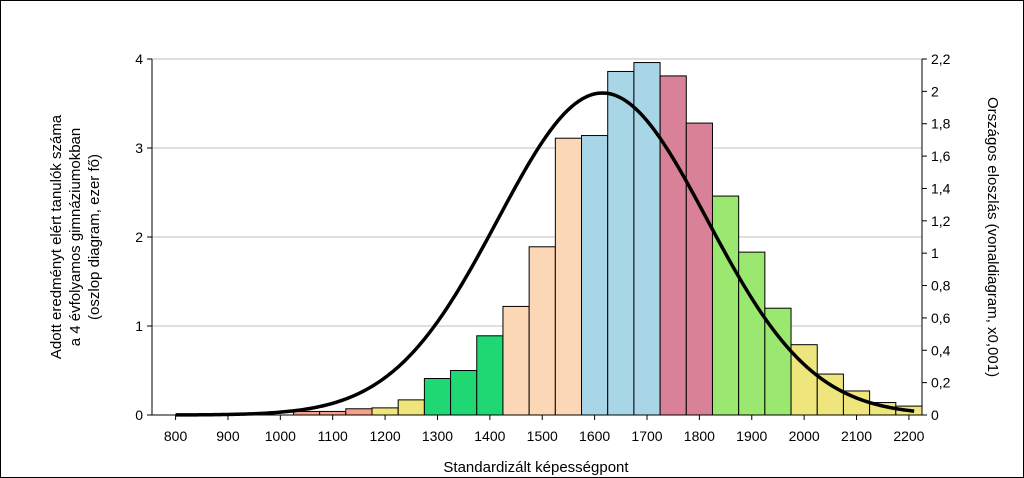 This screenshot has height=478, width=1024. Describe the element at coordinates (935, 253) in the screenshot. I see `y-right-tick-label-5: 1` at that location.